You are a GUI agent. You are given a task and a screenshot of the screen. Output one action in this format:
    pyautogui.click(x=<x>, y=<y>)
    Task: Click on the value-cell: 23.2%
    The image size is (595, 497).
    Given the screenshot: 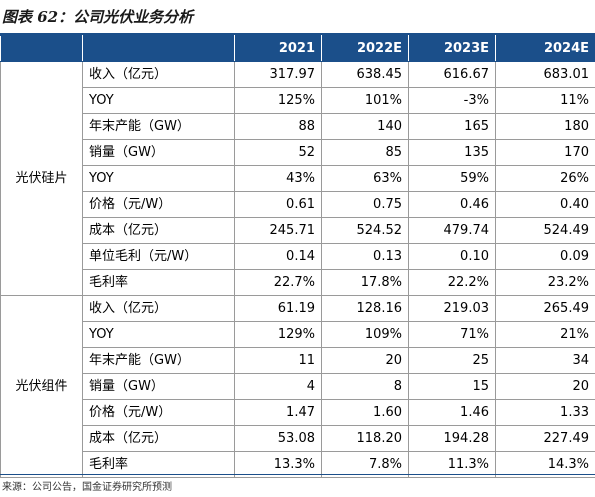 What is the action you would take?
    pyautogui.click(x=545, y=282)
    